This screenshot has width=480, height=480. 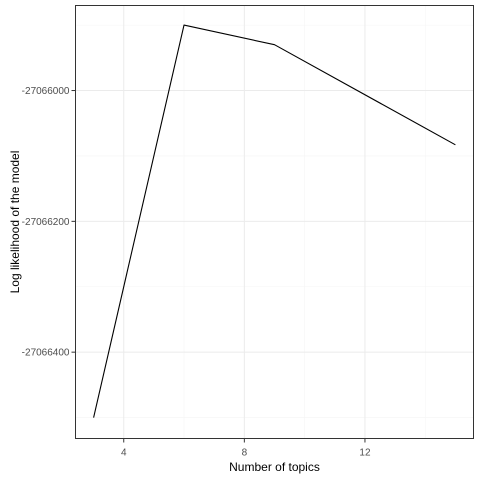 I want to click on x-tick-label: 4, so click(x=124, y=453).